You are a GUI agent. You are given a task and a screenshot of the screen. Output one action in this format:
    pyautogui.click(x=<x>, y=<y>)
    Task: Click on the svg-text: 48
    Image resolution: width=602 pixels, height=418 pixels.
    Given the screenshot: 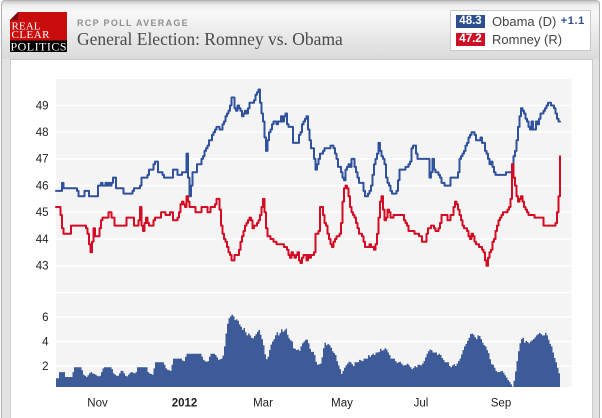 What is the action you would take?
    pyautogui.click(x=42, y=133)
    